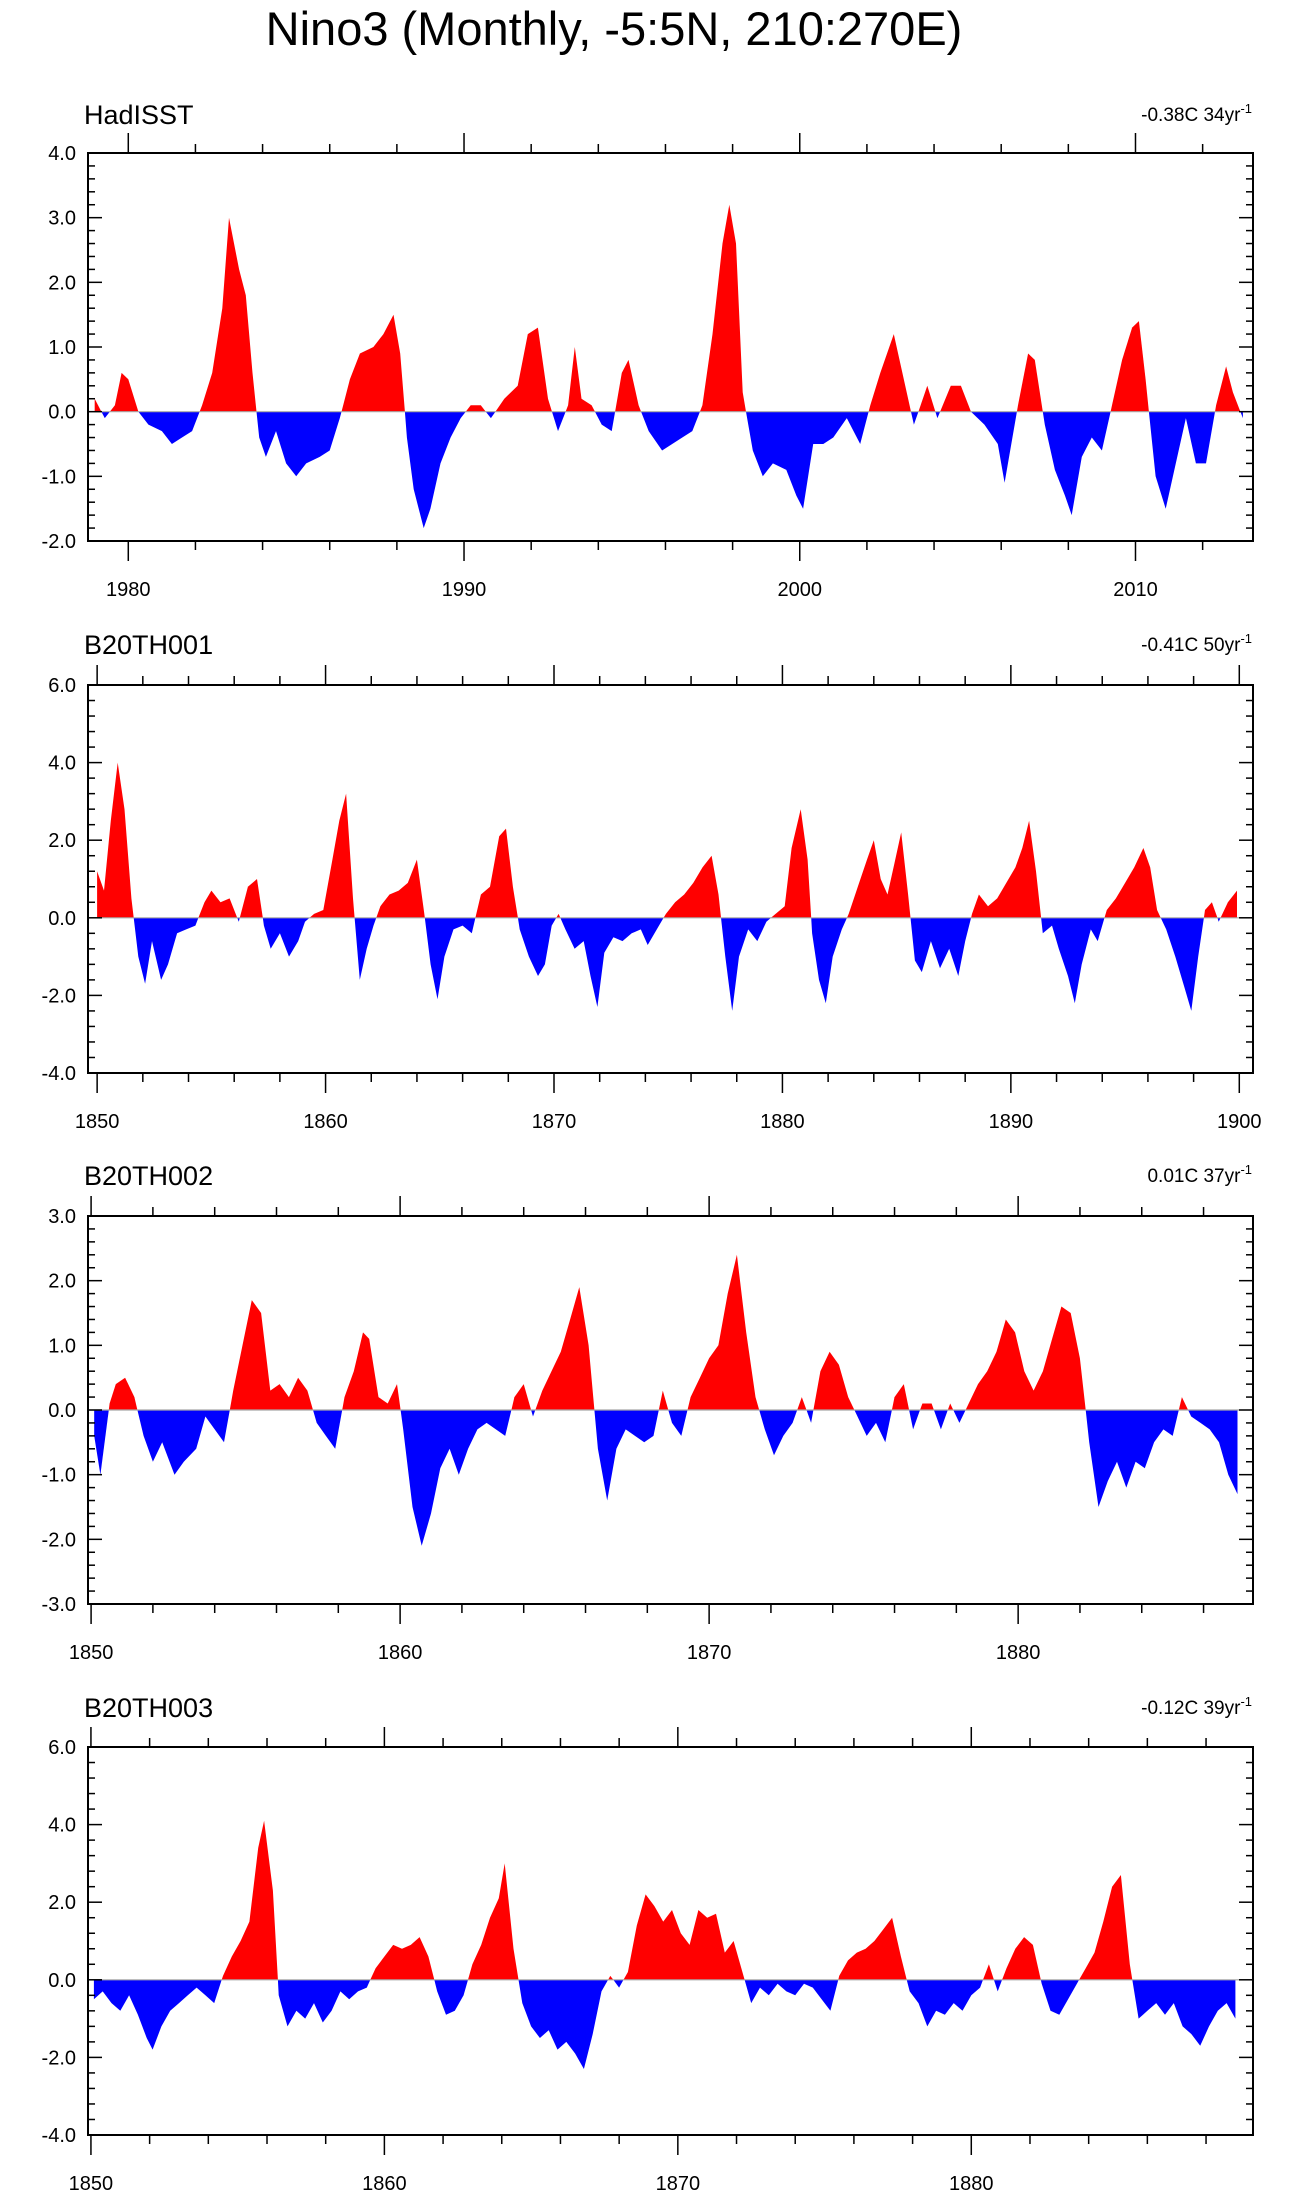 This screenshot has width=1289, height=2201. What do you see at coordinates (139, 115) in the screenshot?
I see `panel-title: HadISST` at bounding box center [139, 115].